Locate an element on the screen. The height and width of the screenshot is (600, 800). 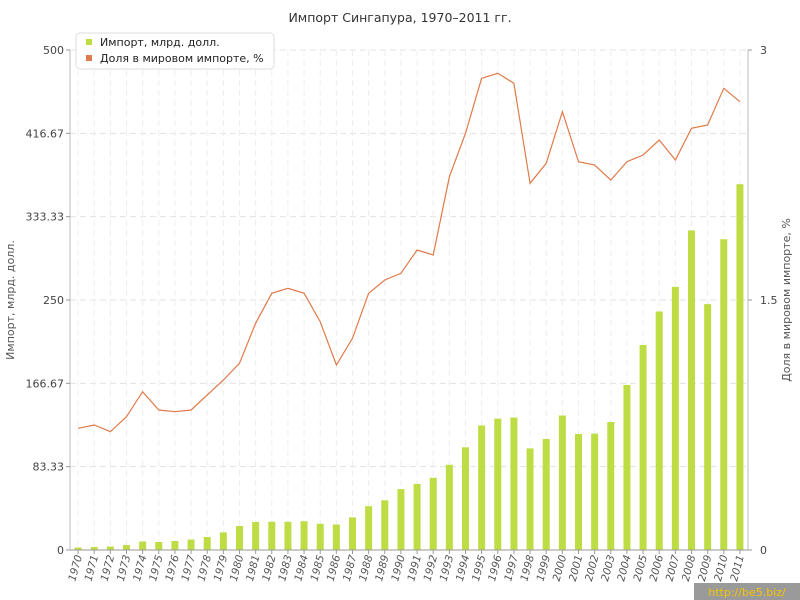
legend-swatch-imports is located at coordinates (89, 42).